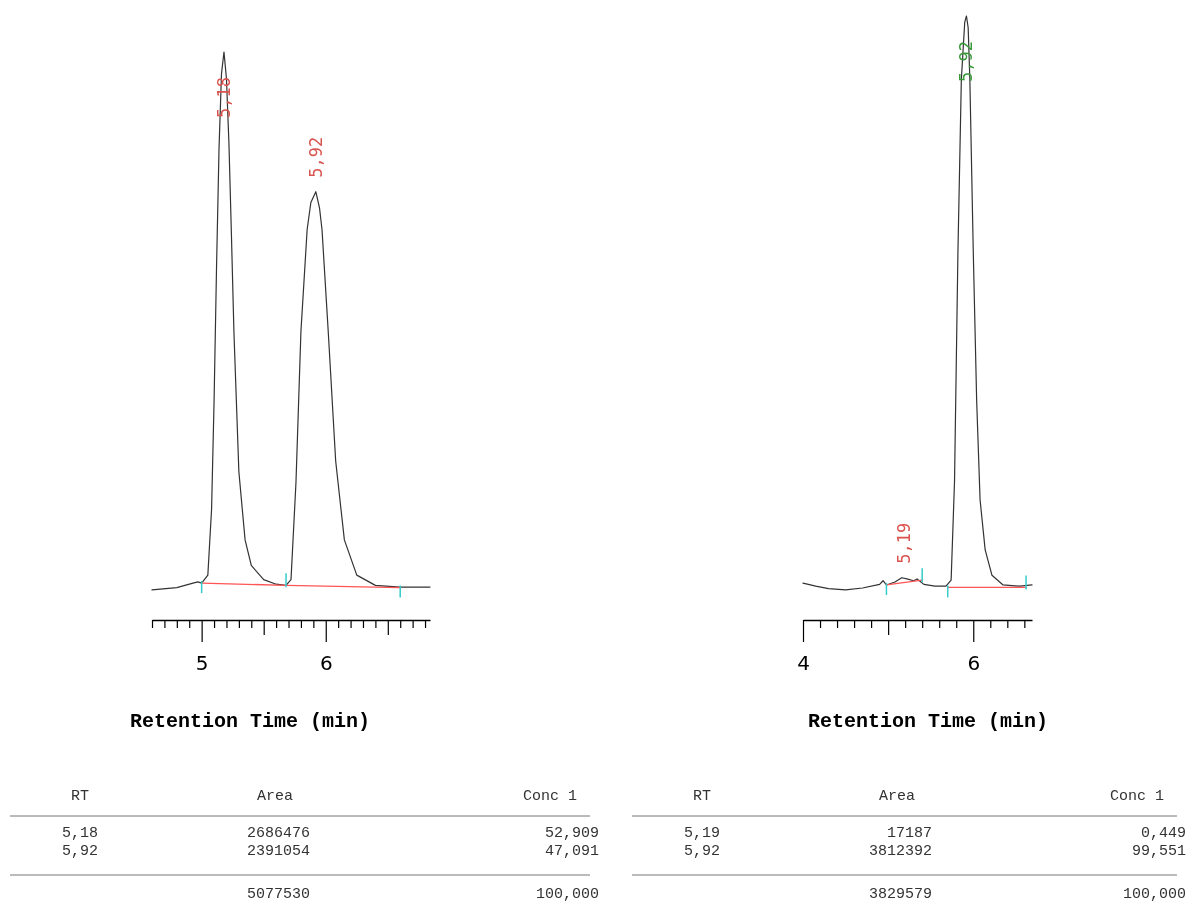  What do you see at coordinates (571, 833) in the screenshot?
I see `text: 52,909` at bounding box center [571, 833].